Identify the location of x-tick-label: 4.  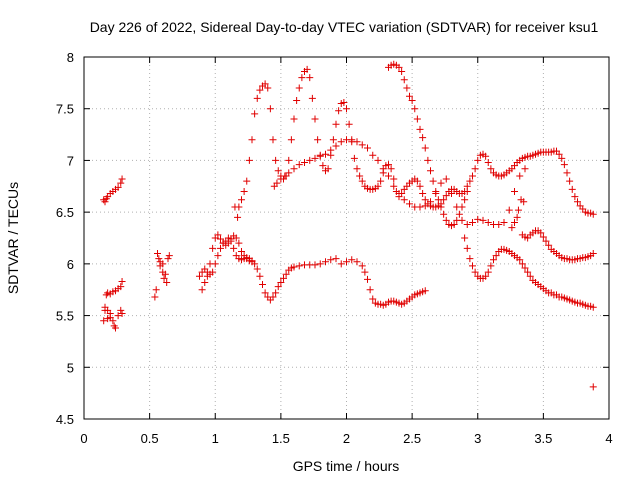
(608, 438).